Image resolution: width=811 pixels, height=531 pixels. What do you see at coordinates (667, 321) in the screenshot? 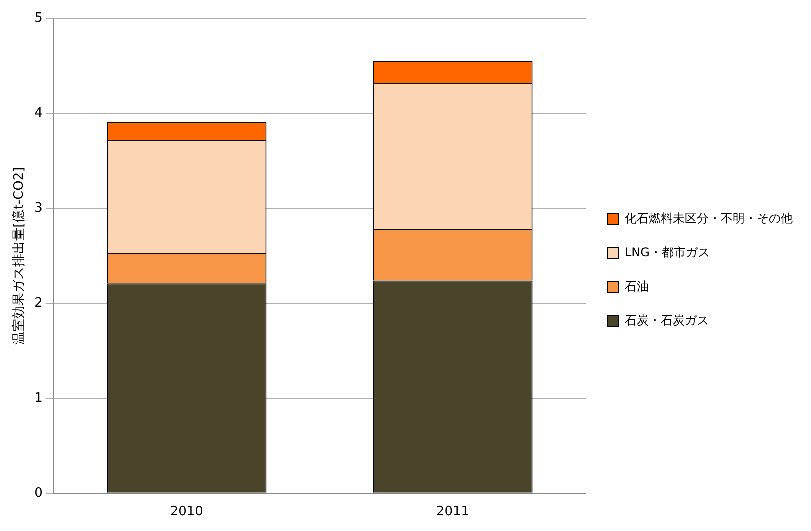
I see `legend-label: 石炭・石炭ガス` at bounding box center [667, 321].